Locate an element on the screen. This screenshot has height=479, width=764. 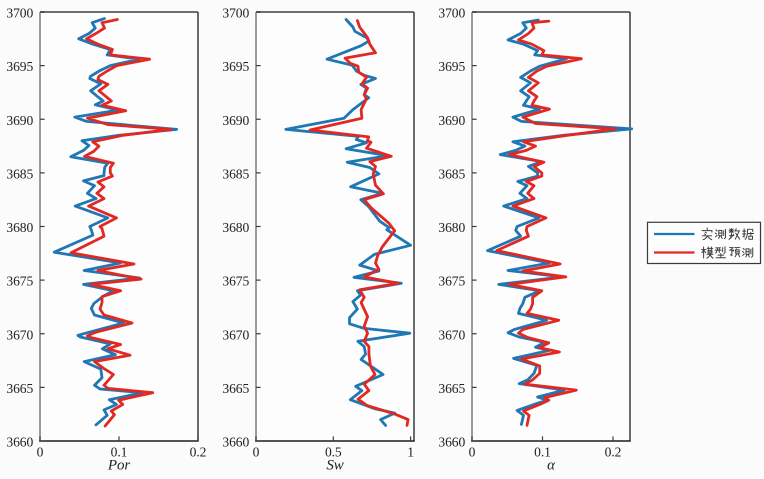
svg-text: α is located at coordinates (551, 466).